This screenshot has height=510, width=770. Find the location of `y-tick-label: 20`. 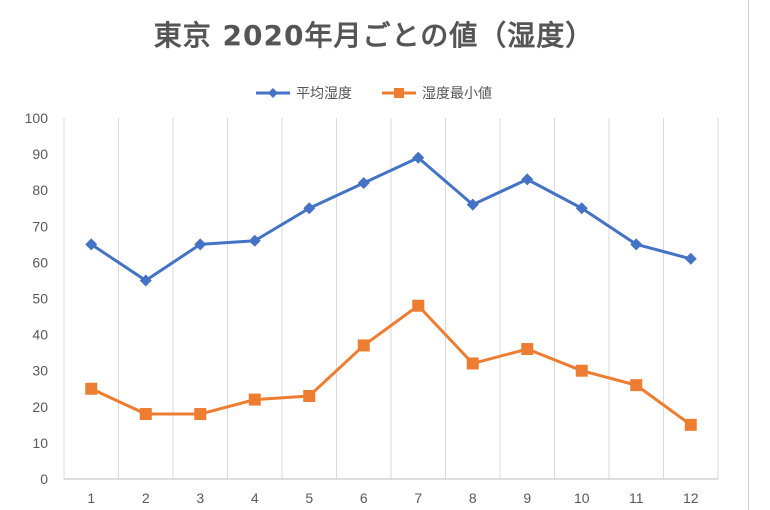

y-tick-label: 20 is located at coordinates (40, 407).